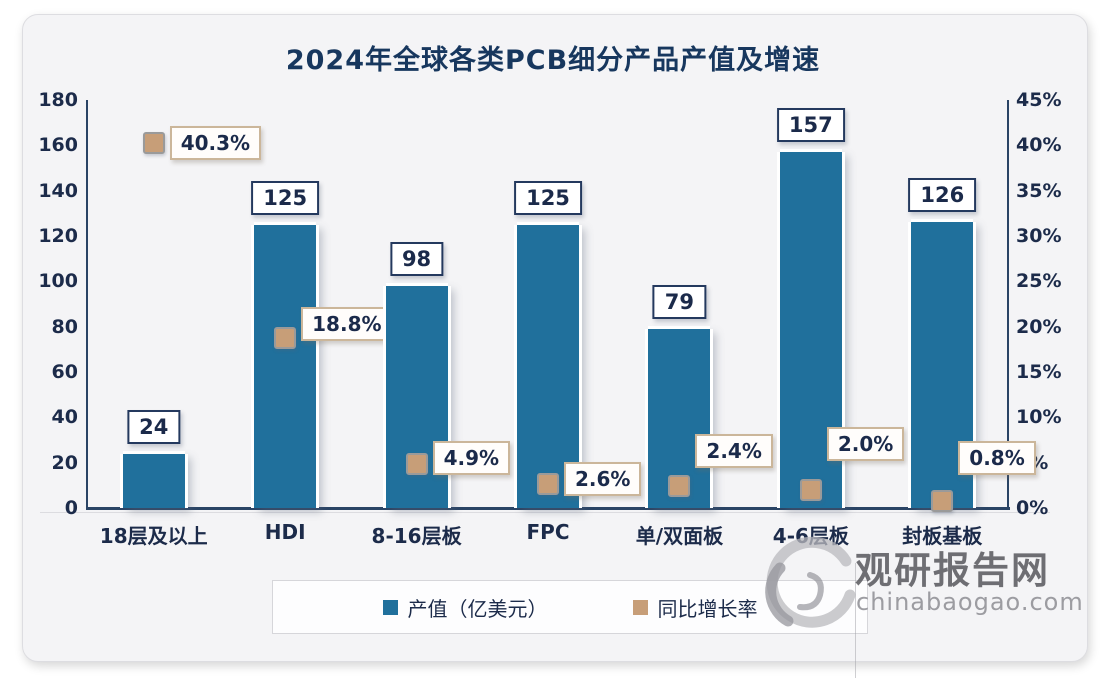 Image resolution: width=1106 pixels, height=678 pixels. What do you see at coordinates (58, 100) in the screenshot?
I see `y-axis-tick-left: 180` at bounding box center [58, 100].